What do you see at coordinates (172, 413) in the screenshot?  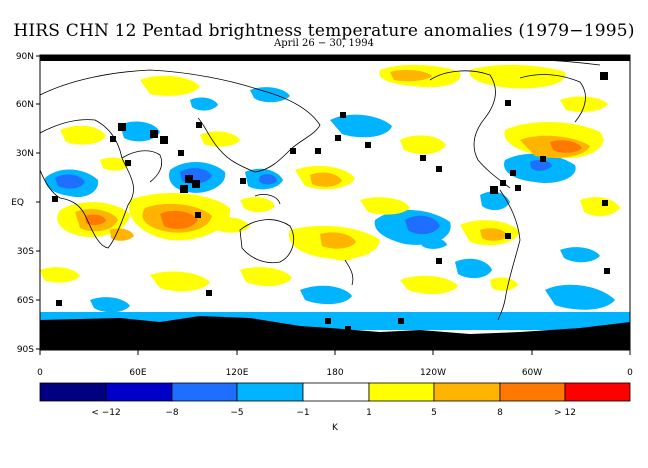 I see `colorbar-label-2: −8` at bounding box center [172, 413].